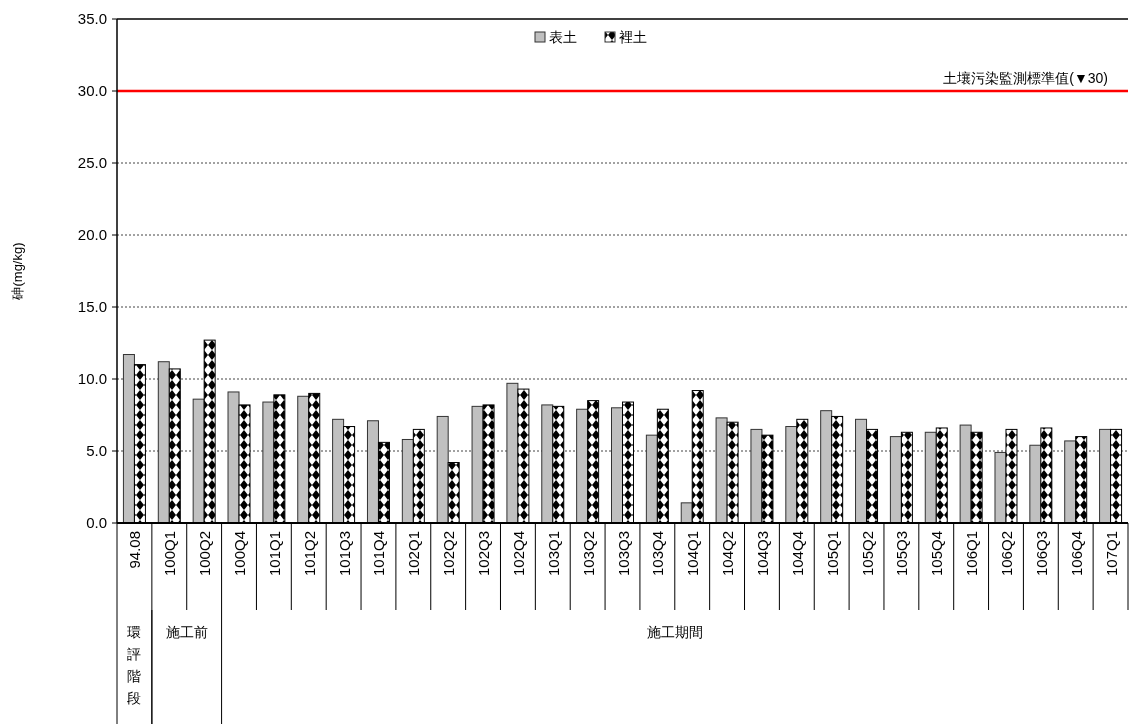  I want to click on x-tick-label: 105Q4, so click(937, 554).